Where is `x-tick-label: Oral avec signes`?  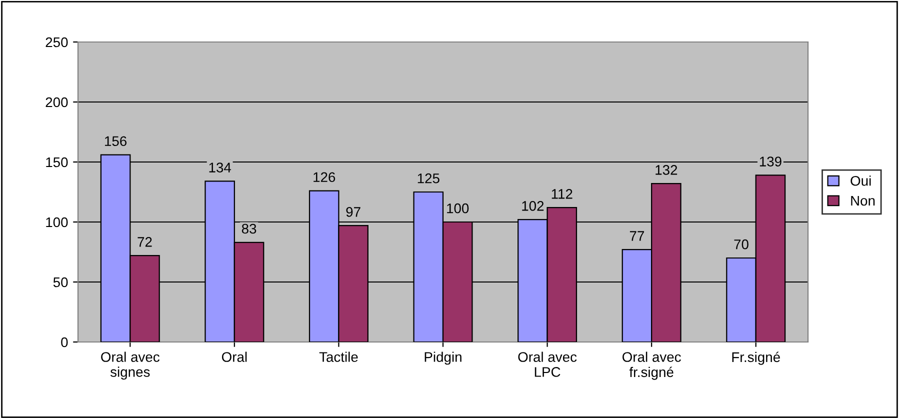
x-tick-label: Oral avec signes is located at coordinates (130, 366).